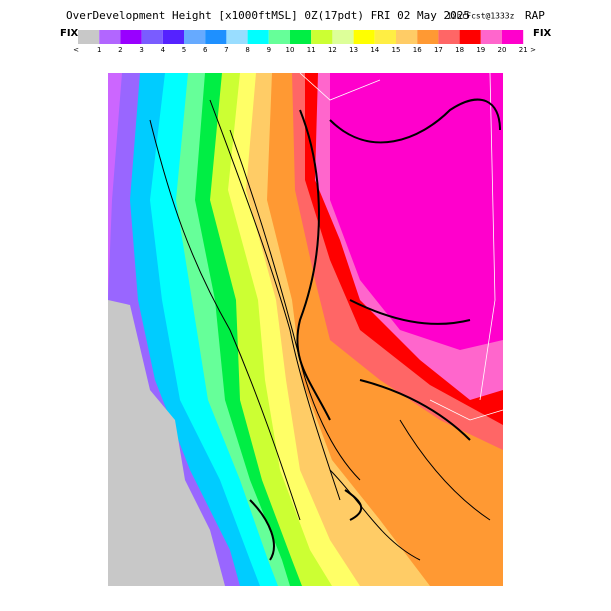 The height and width of the screenshot is (611, 611). Describe the element at coordinates (141, 50) in the screenshot. I see `colorbar-tick-label: 3` at that location.